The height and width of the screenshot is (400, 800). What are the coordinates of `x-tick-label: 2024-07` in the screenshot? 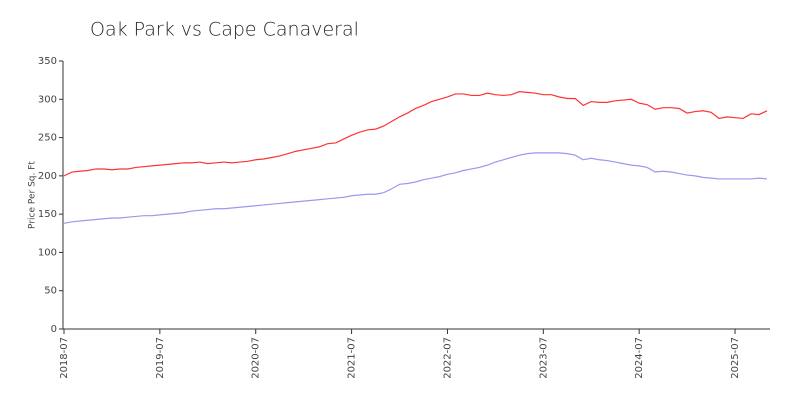 It's located at (639, 358).